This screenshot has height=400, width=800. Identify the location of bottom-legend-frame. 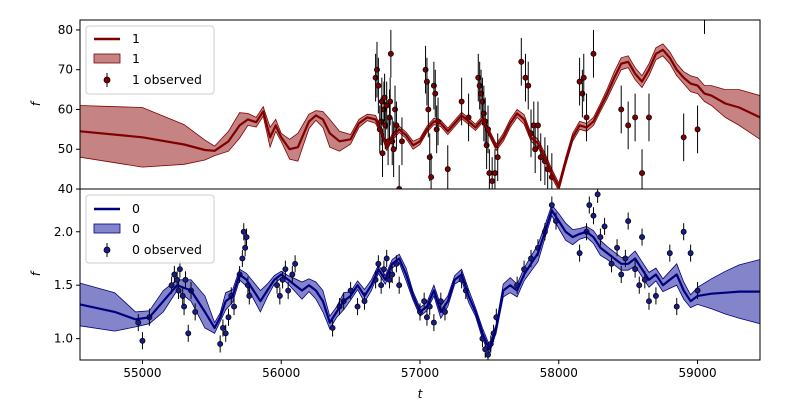
(150, 229).